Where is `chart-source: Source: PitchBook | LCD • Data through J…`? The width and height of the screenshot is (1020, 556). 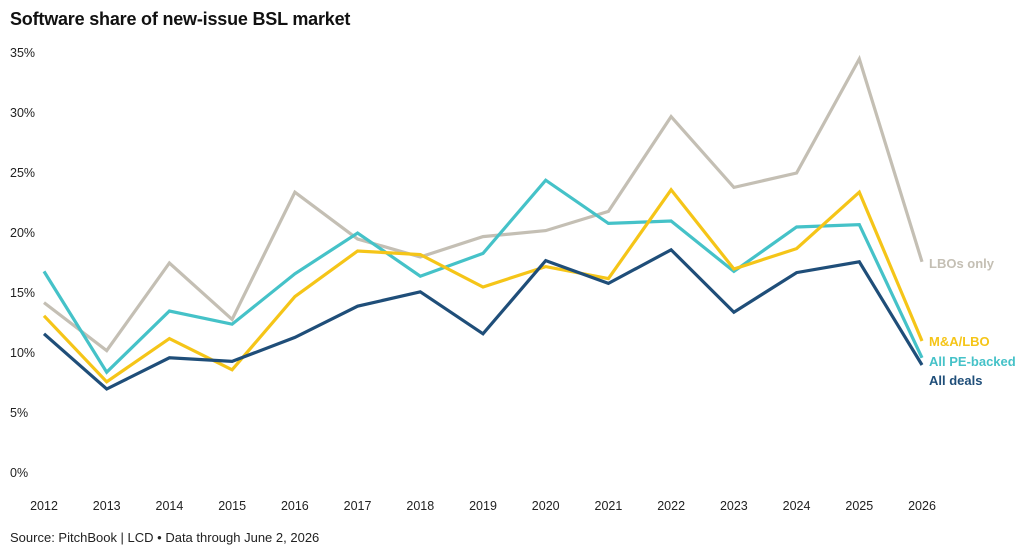 chart-source: Source: PitchBook | LCD • Data through J… is located at coordinates (165, 537).